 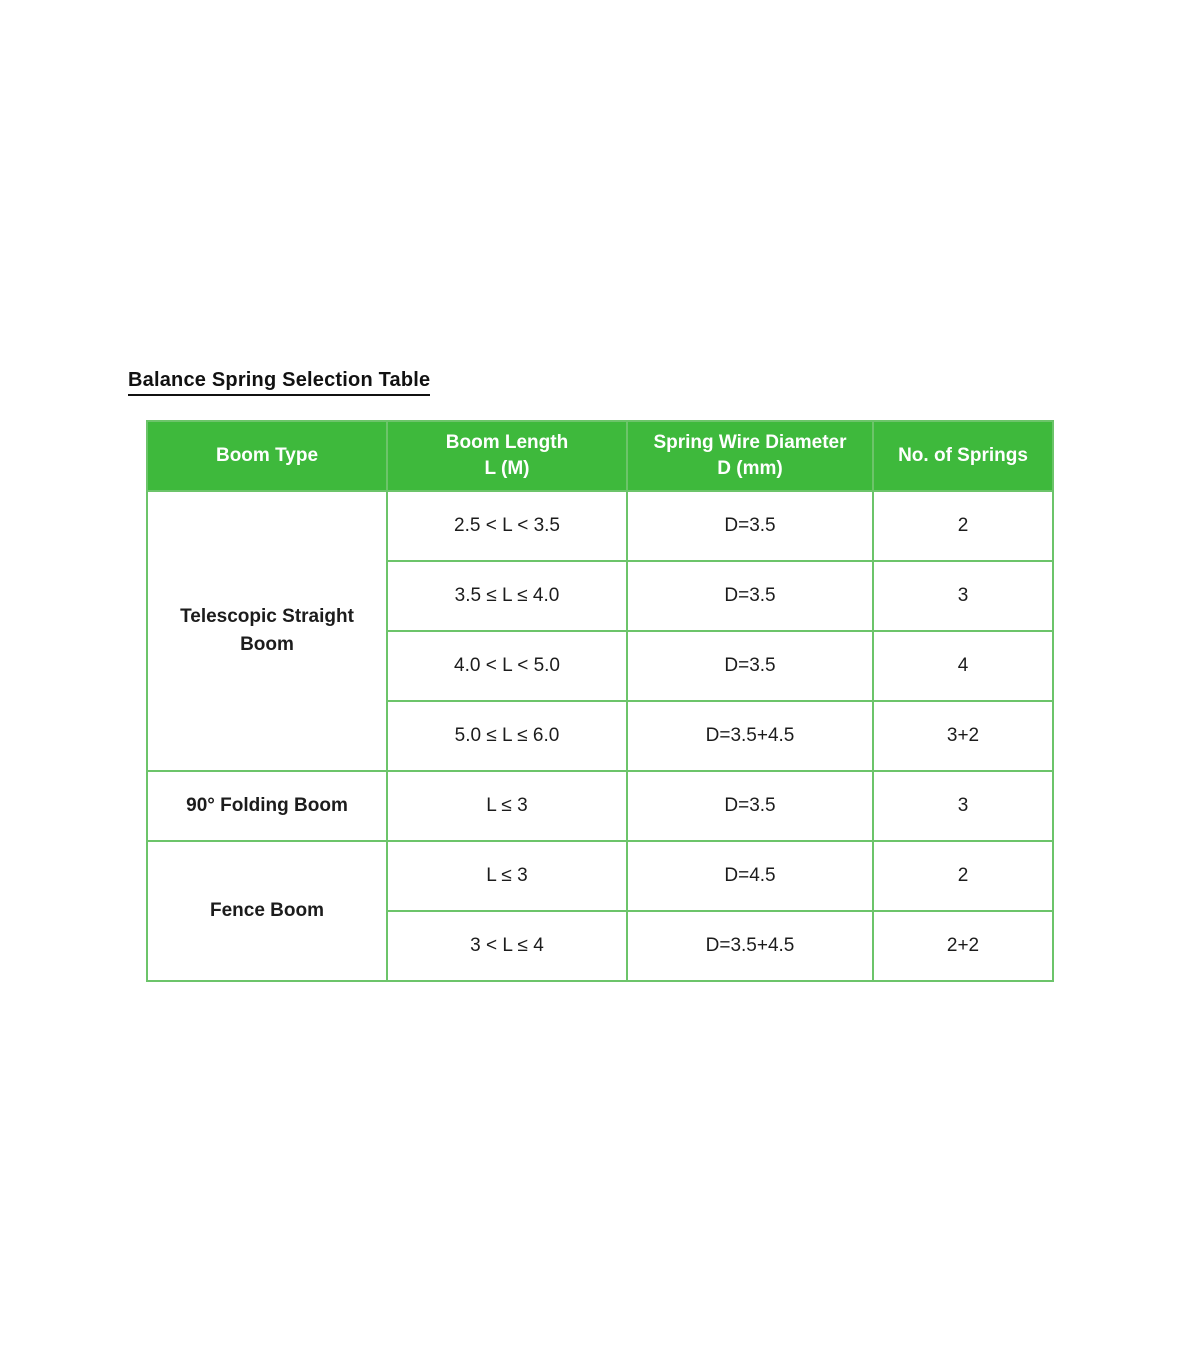 I want to click on springs-count-cell: 4, so click(x=963, y=666).